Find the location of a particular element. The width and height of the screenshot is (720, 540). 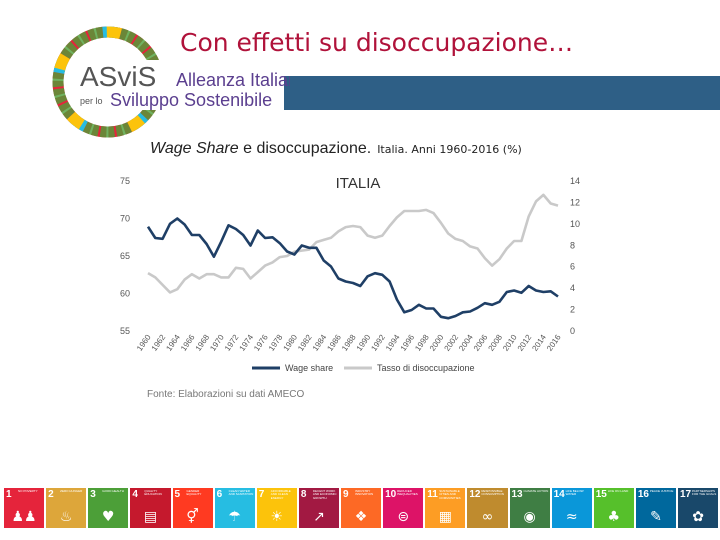

people-icon: ♟♟ is located at coordinates (24, 517).